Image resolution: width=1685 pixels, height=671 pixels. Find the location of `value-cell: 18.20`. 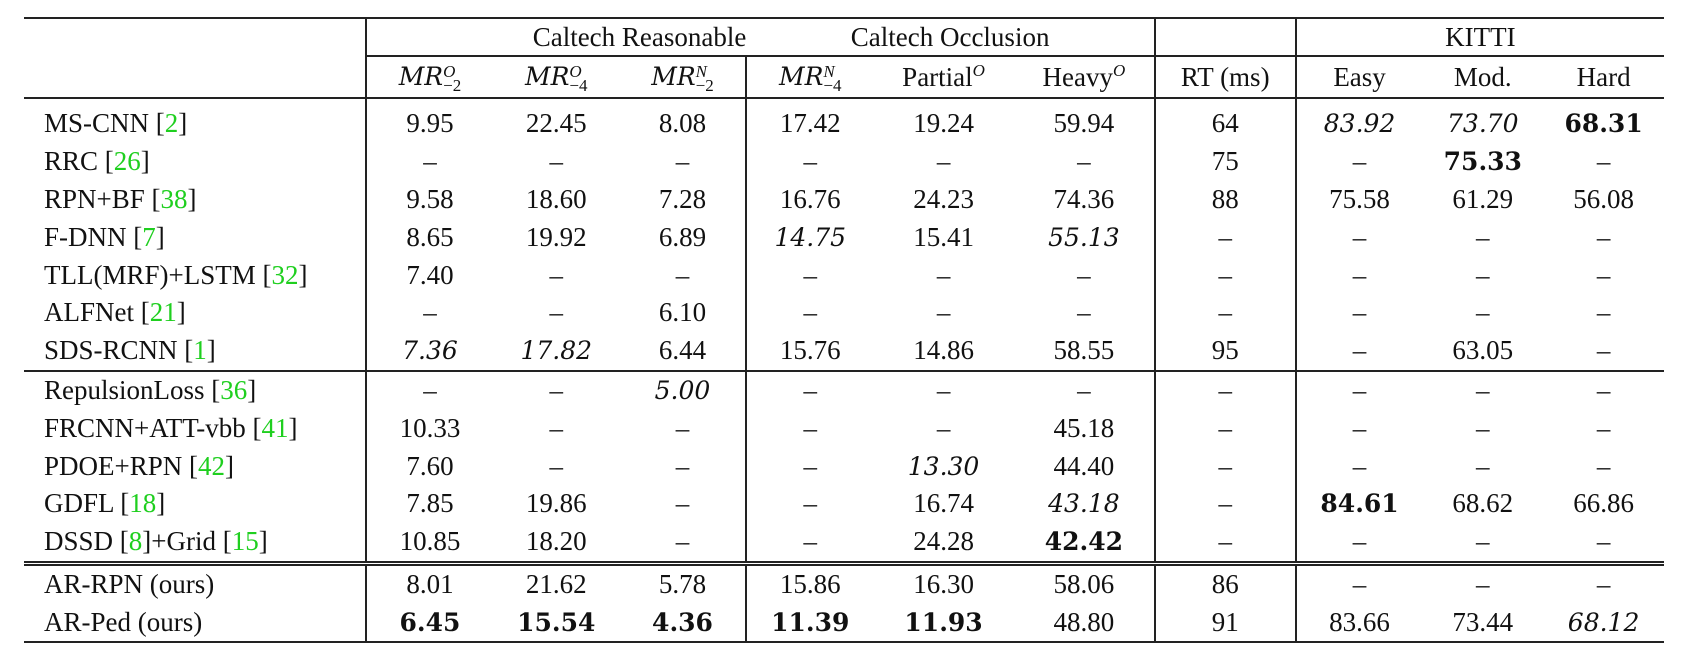

value-cell: 18.20 is located at coordinates (556, 541).